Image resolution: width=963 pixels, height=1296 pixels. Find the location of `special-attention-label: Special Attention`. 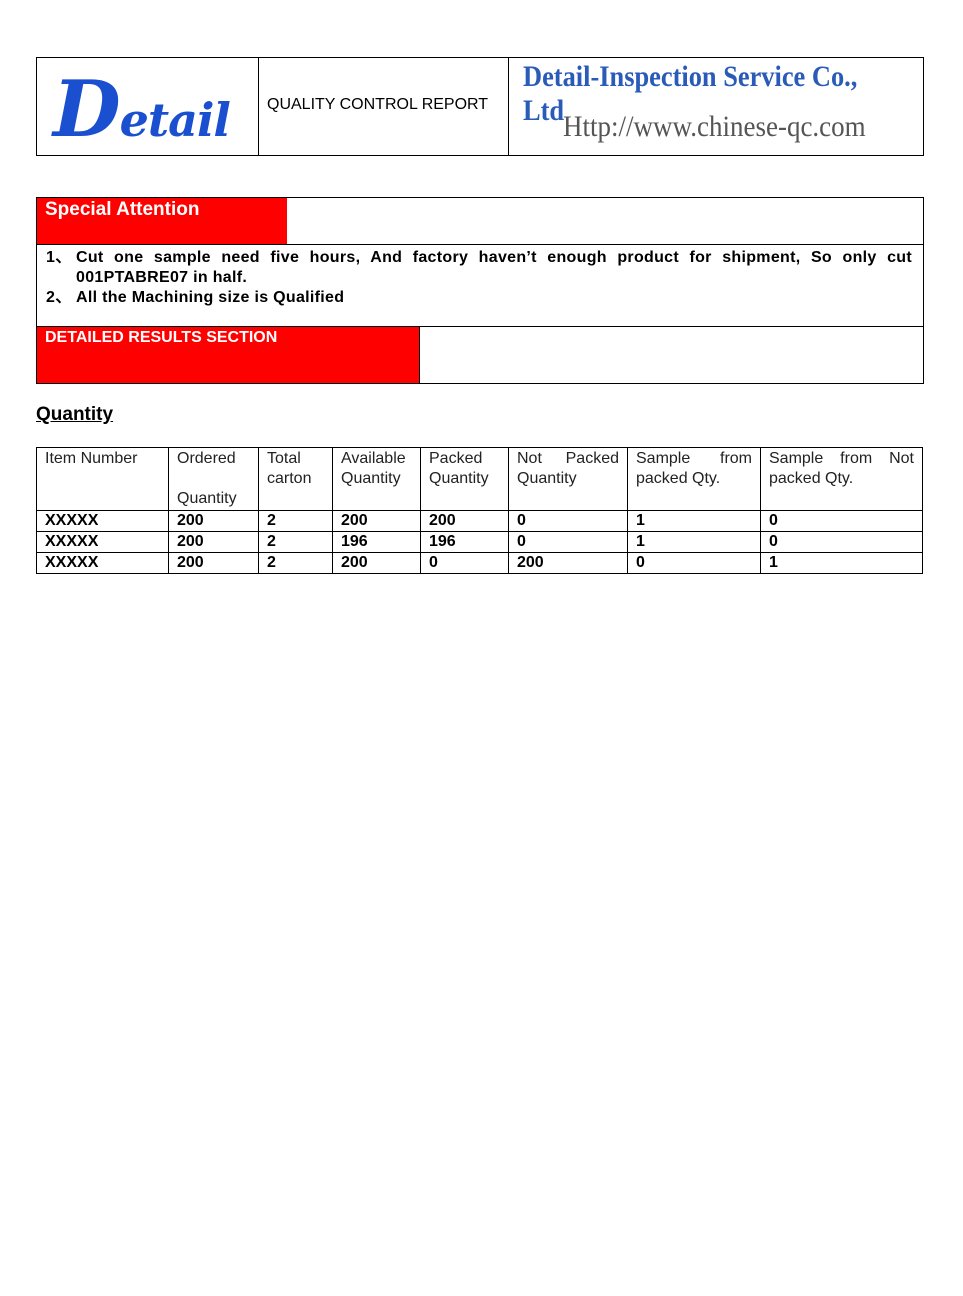

special-attention-label: Special Attention is located at coordinates (162, 221).